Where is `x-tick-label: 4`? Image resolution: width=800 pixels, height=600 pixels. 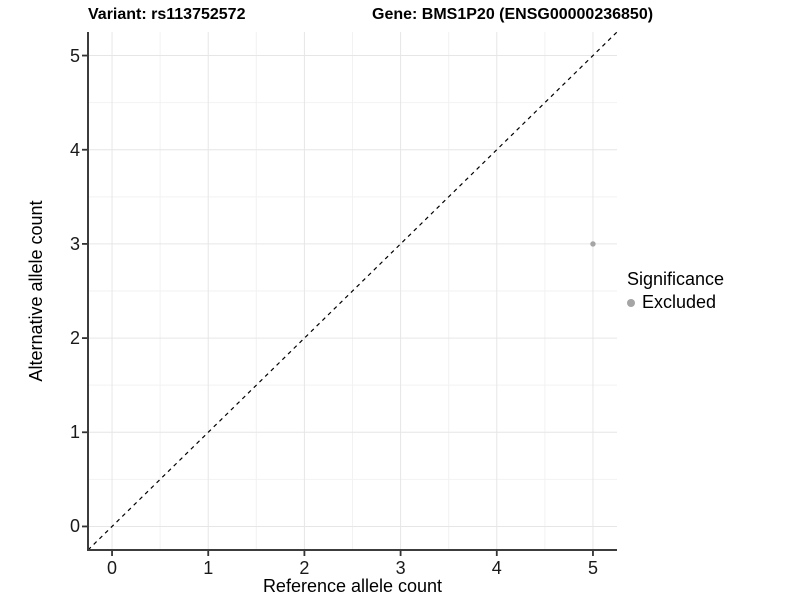
x-tick-label: 4 is located at coordinates (496, 568).